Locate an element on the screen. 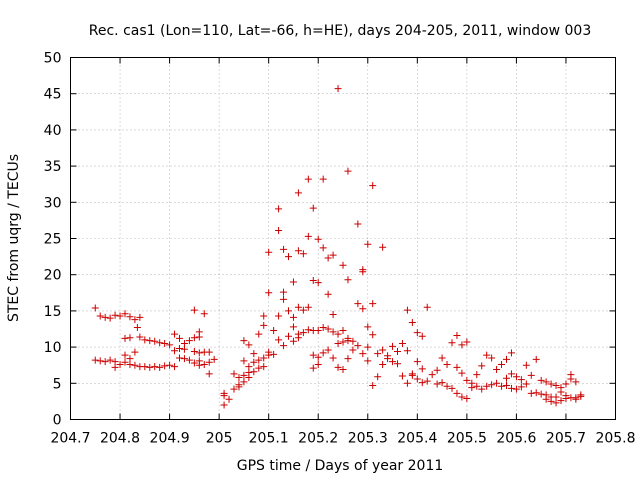 Image resolution: width=640 pixels, height=480 pixels. x-tick-label: 205.7 is located at coordinates (566, 439).